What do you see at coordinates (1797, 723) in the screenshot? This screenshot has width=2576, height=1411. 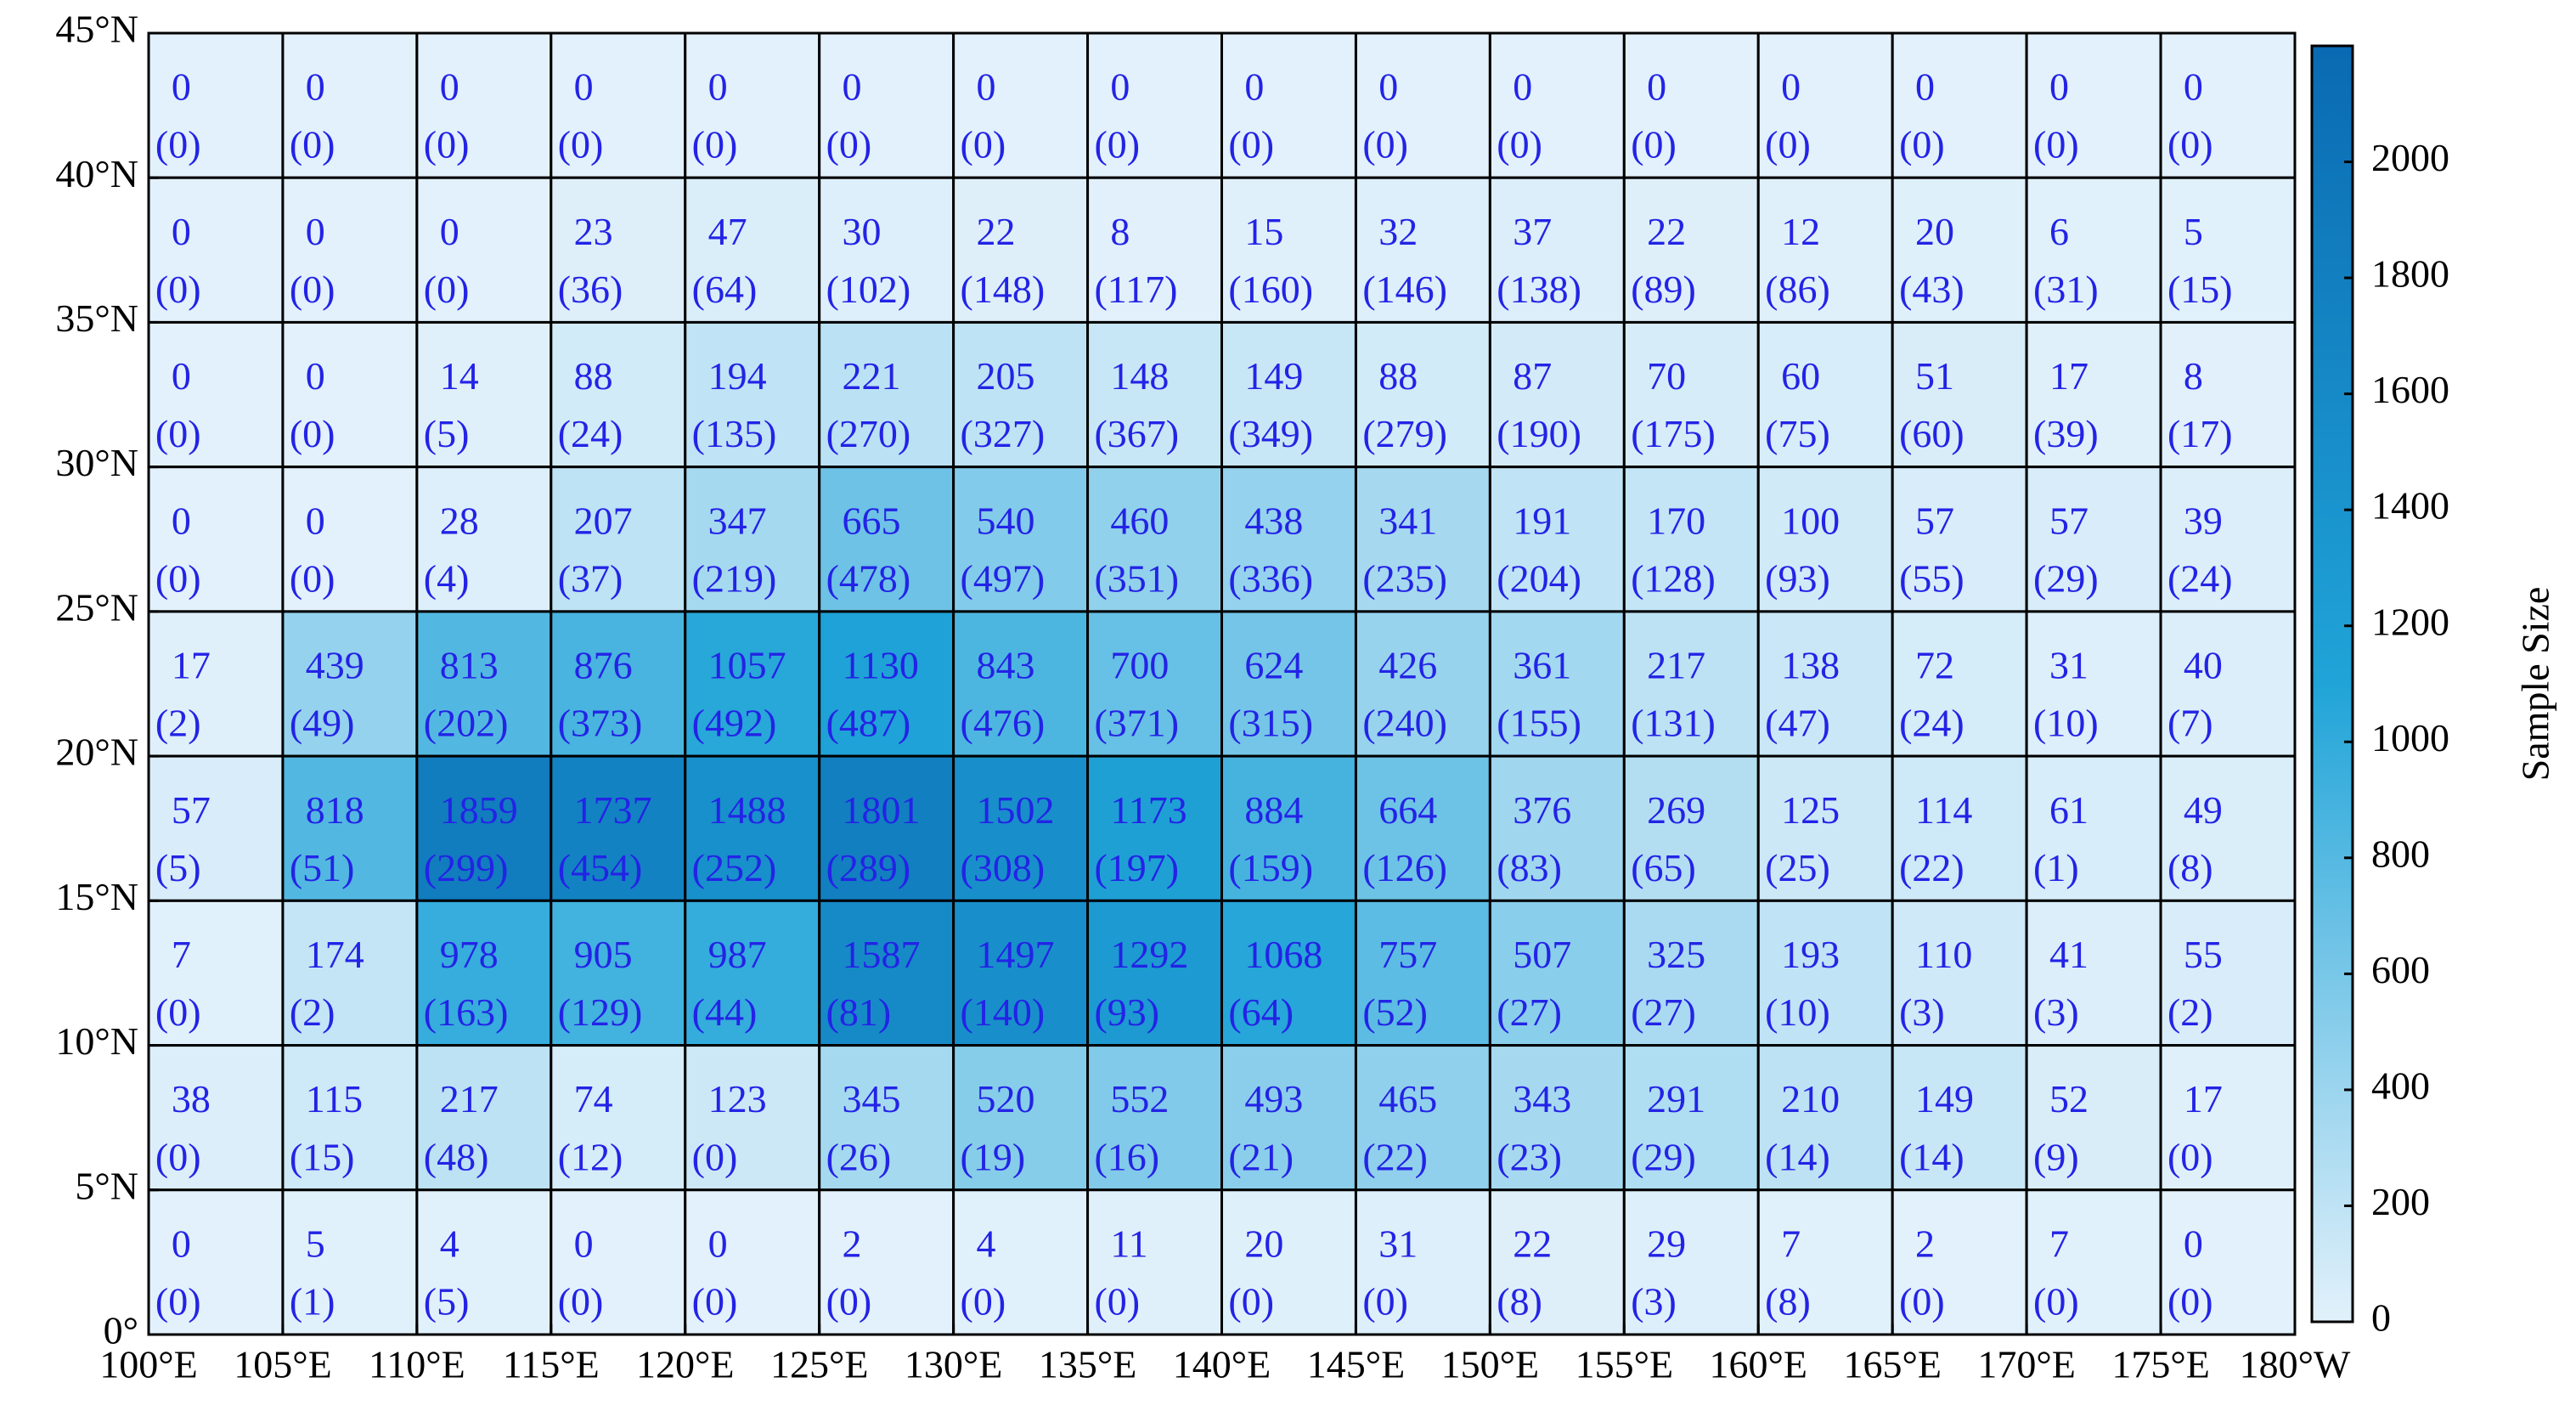 I see `cell-sub-value: (47)` at bounding box center [1797, 723].